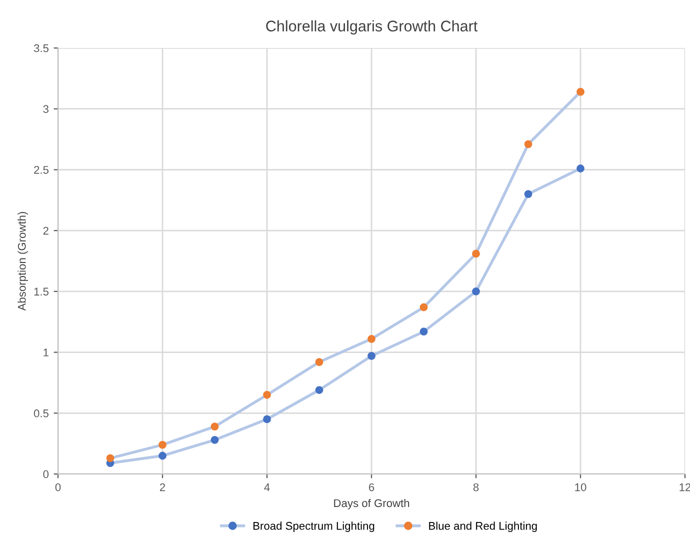 This screenshot has height=542, width=690. What do you see at coordinates (163, 487) in the screenshot?
I see `x-tick-label: 2` at bounding box center [163, 487].